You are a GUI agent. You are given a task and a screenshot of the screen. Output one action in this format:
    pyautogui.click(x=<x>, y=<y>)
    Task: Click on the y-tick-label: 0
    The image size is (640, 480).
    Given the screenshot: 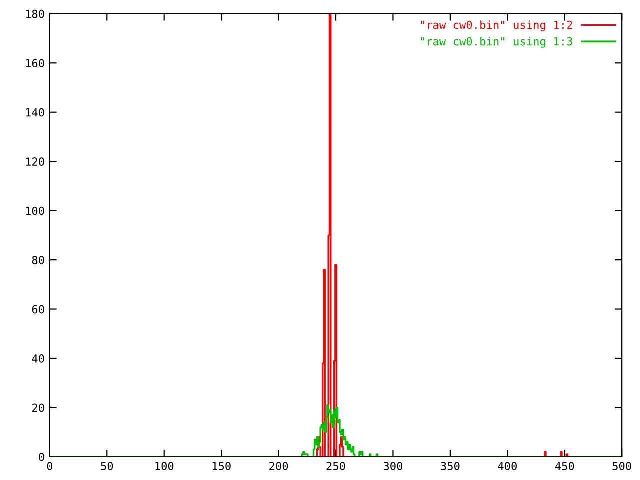 What is the action you would take?
    pyautogui.click(x=41, y=457)
    